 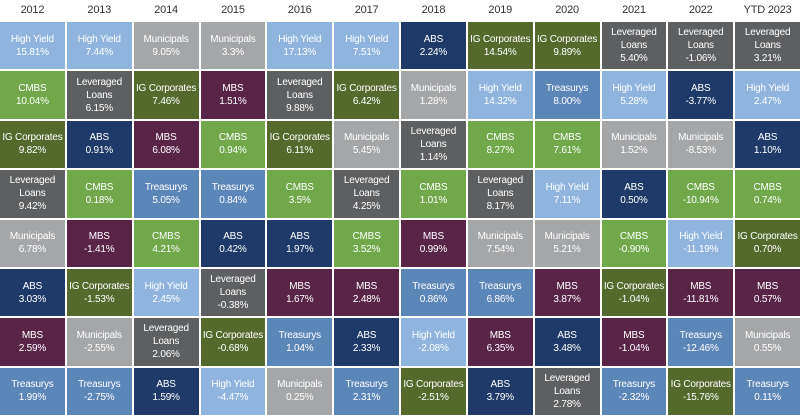 What do you see at coordinates (433, 95) in the screenshot?
I see `asset-cell: Municipals 1.28%` at bounding box center [433, 95].